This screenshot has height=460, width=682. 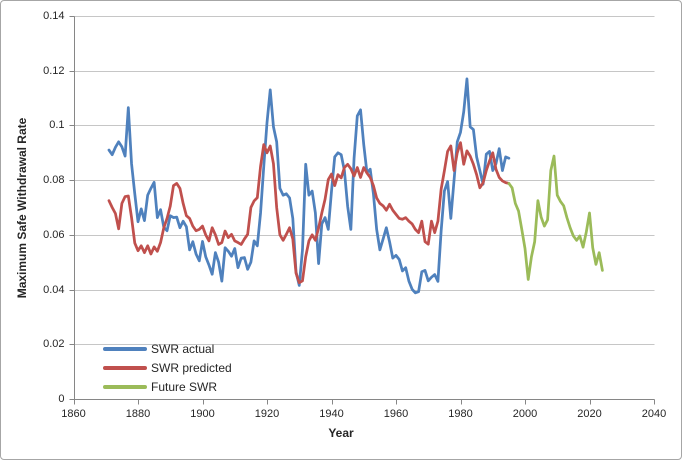 What do you see at coordinates (654, 414) in the screenshot?
I see `x-tick-label: 2040` at bounding box center [654, 414].